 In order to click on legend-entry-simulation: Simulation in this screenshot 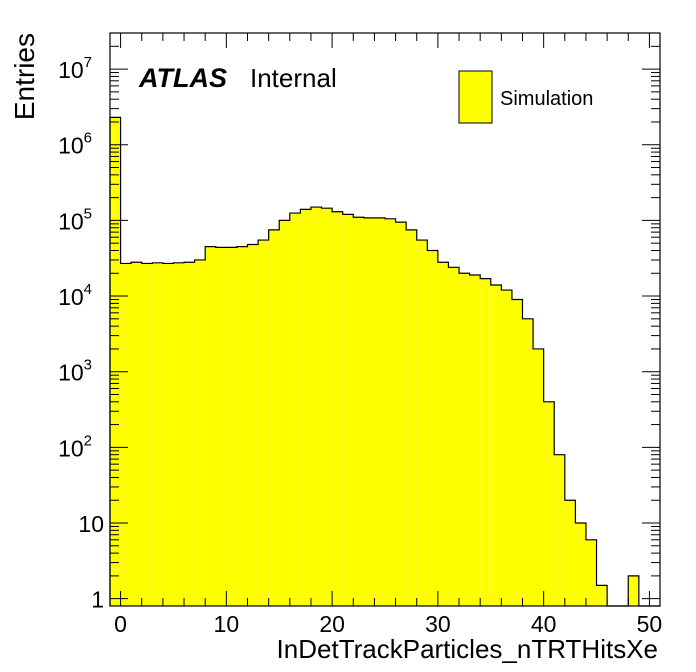, I will do `click(546, 99)`.